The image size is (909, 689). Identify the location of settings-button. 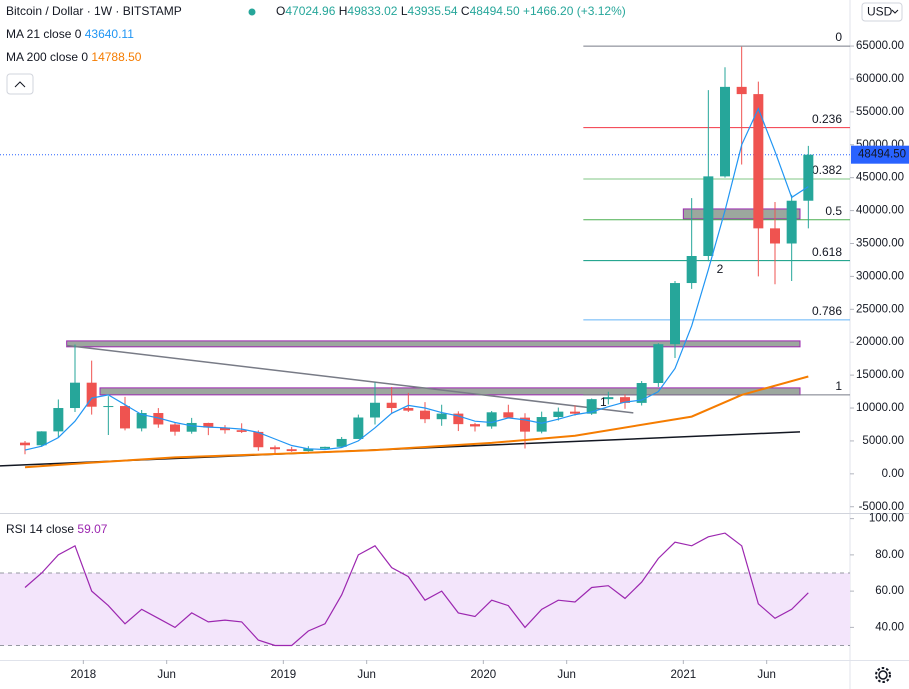
(883, 675).